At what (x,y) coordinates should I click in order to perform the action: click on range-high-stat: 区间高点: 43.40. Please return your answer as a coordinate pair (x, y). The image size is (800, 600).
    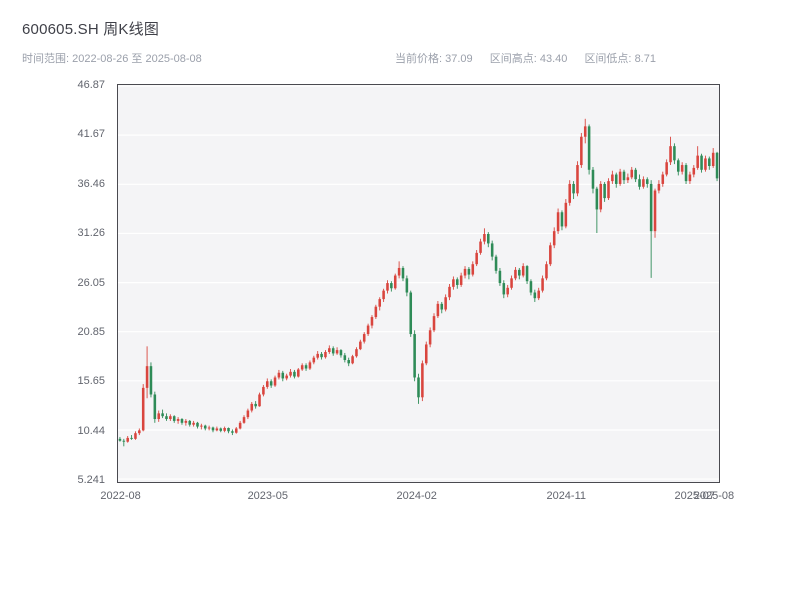
    Looking at the image, I should click on (528, 59).